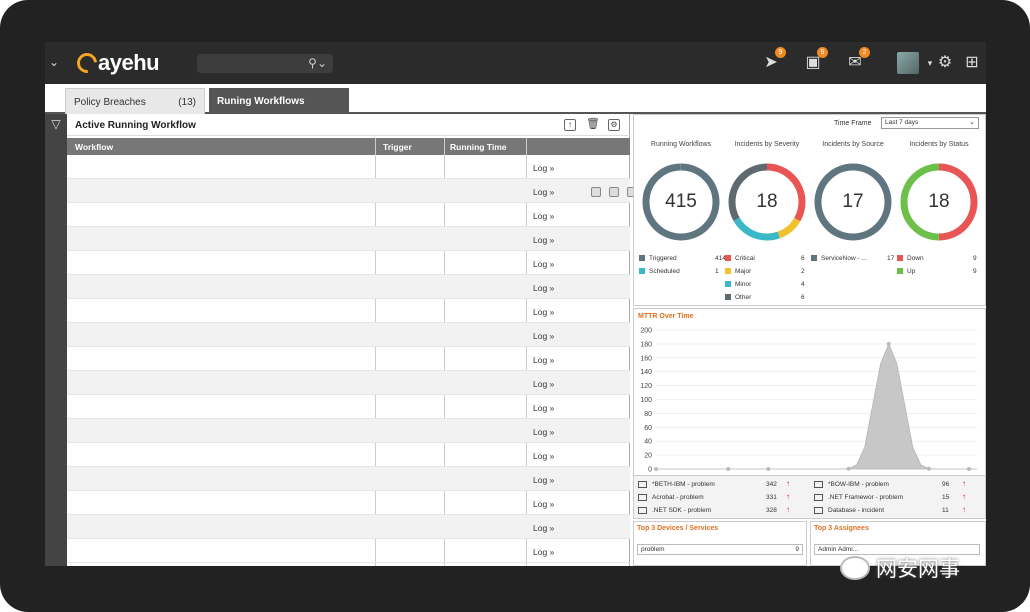 This screenshot has height=612, width=1030. What do you see at coordinates (816, 406) in the screenshot?
I see `area-series` at bounding box center [816, 406].